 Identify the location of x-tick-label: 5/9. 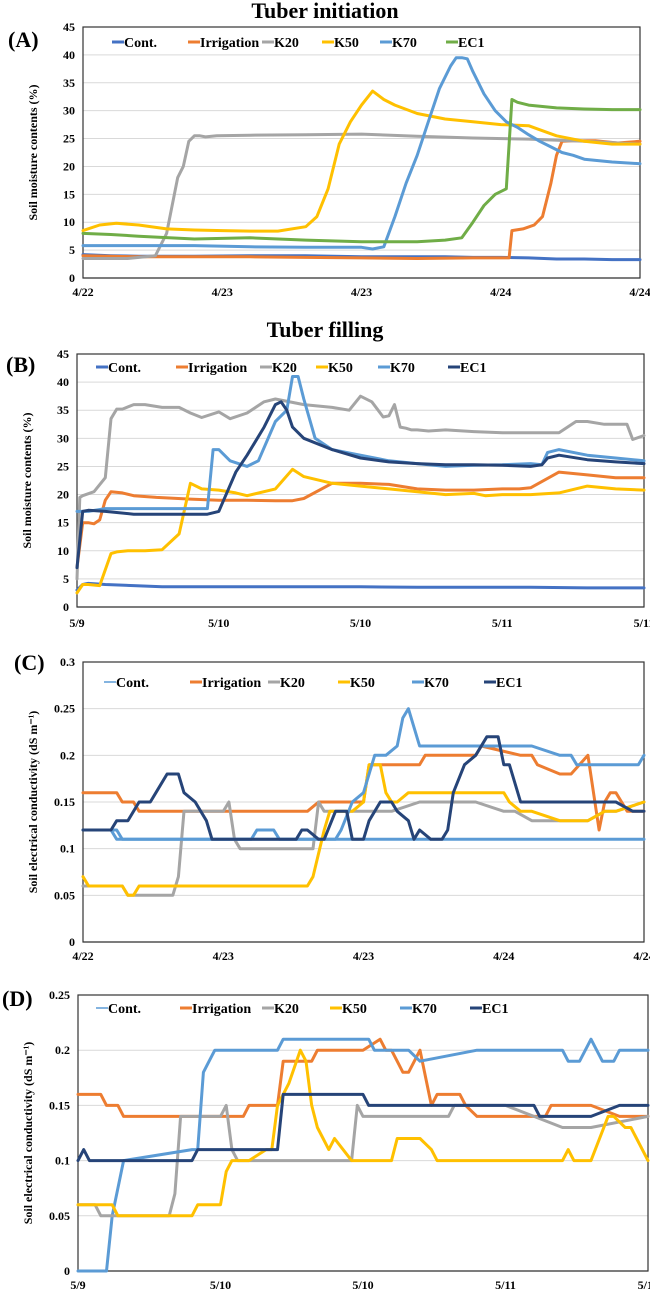
(76, 623).